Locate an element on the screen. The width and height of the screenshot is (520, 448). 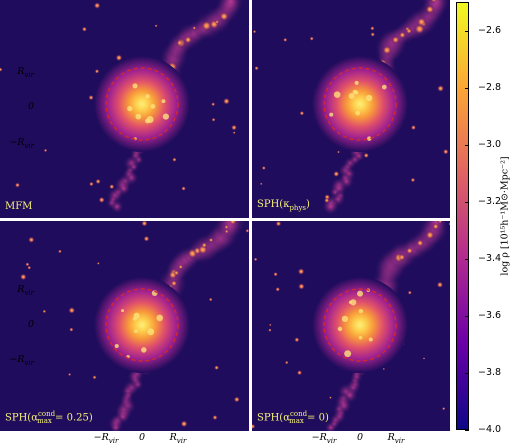
panel-label: SPH(αcondmax = 0) is located at coordinates (293, 417).